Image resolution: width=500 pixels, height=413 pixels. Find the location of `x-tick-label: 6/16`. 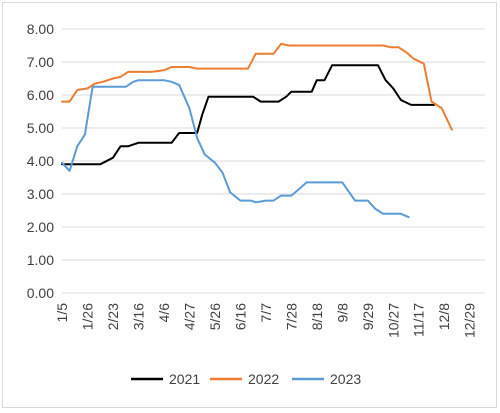

x-tick-label: 6/16 is located at coordinates (240, 316).